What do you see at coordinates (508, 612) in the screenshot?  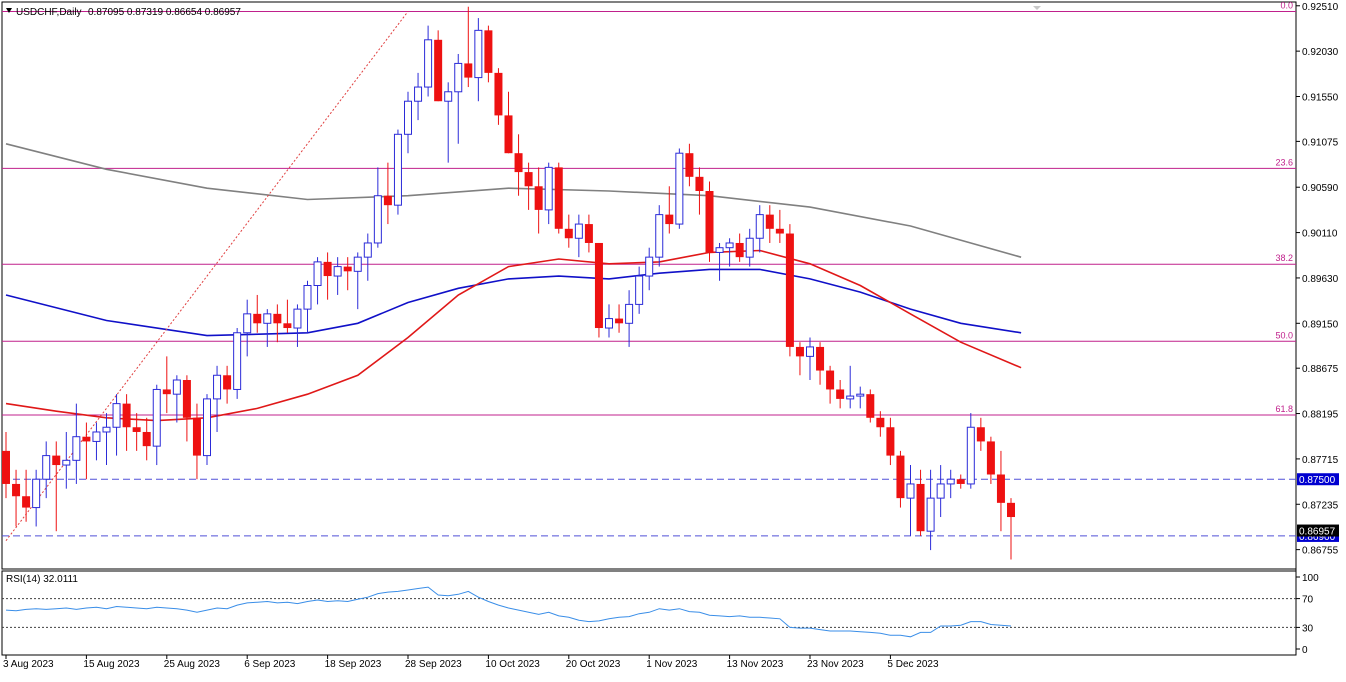 I see `rsi-line` at bounding box center [508, 612].